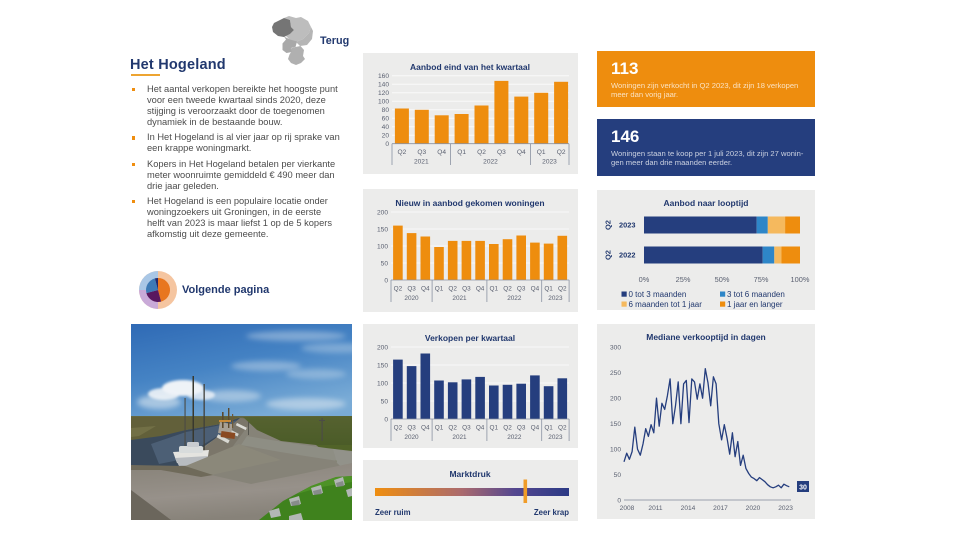 The width and height of the screenshot is (960, 540). I want to click on svg-text:Nieuw in aanbod gekomen woning: Nieuw in aanbod gekomen woningen, so click(469, 203).